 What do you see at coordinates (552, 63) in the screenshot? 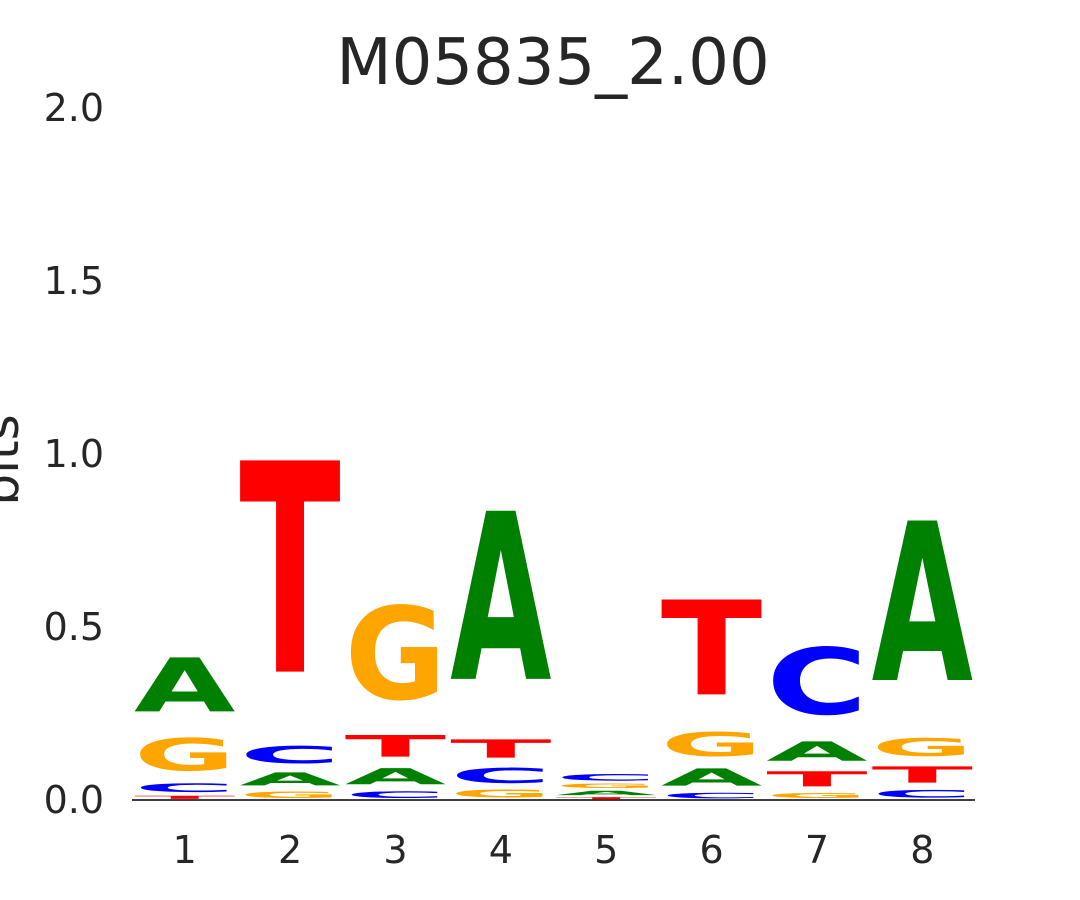
I see `chart-title: M05835_2.00` at bounding box center [552, 63].